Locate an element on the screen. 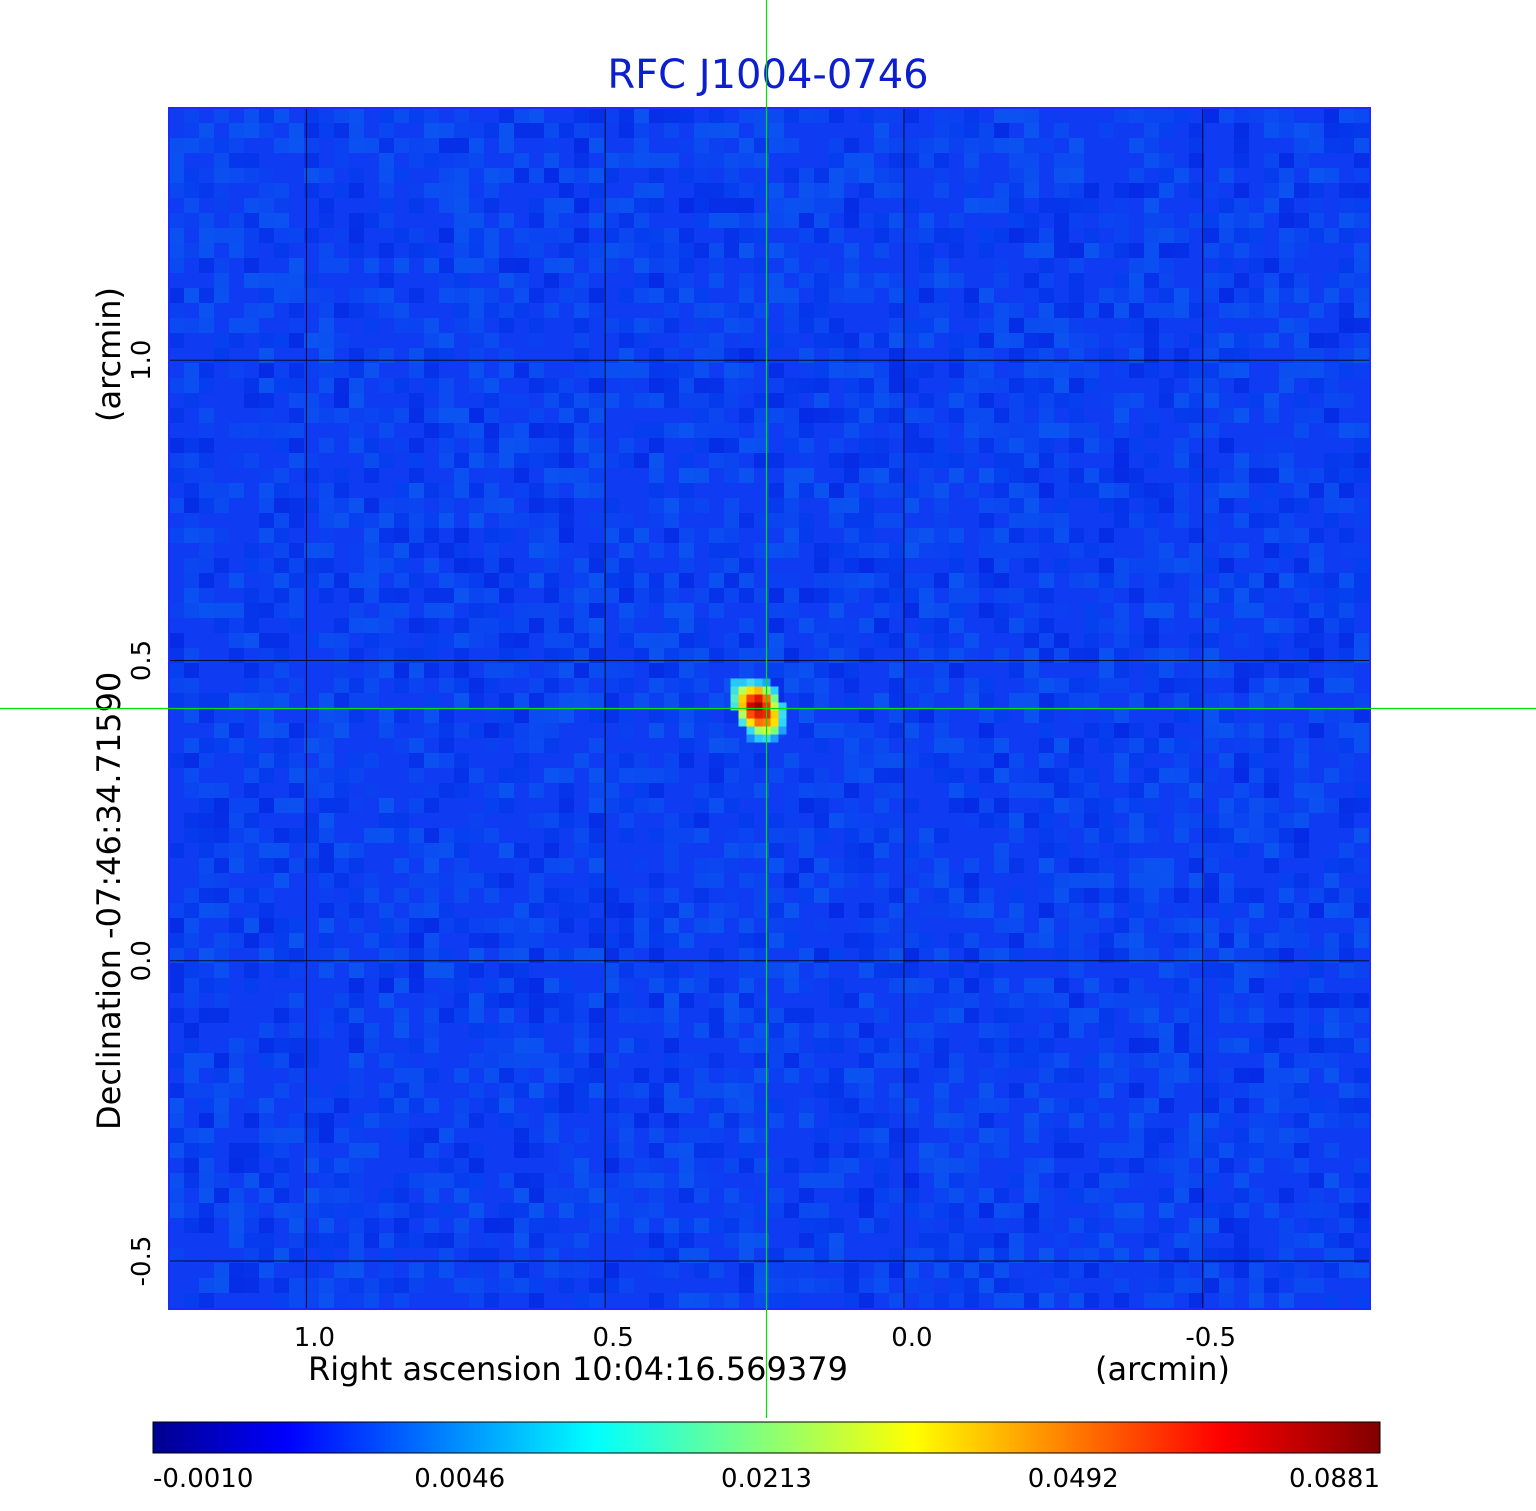 The width and height of the screenshot is (1536, 1511). y-tick-label: 0.0 is located at coordinates (142, 960).